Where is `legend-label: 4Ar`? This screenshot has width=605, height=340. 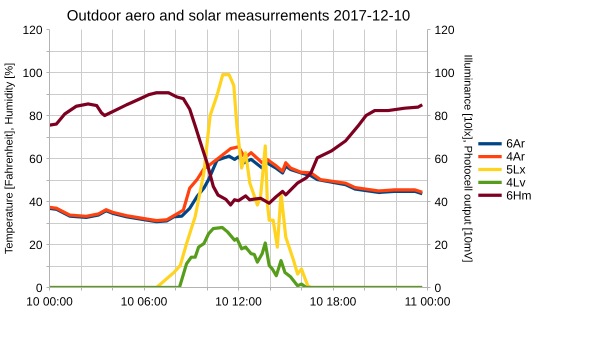 legend-label: 4Ar is located at coordinates (515, 157).